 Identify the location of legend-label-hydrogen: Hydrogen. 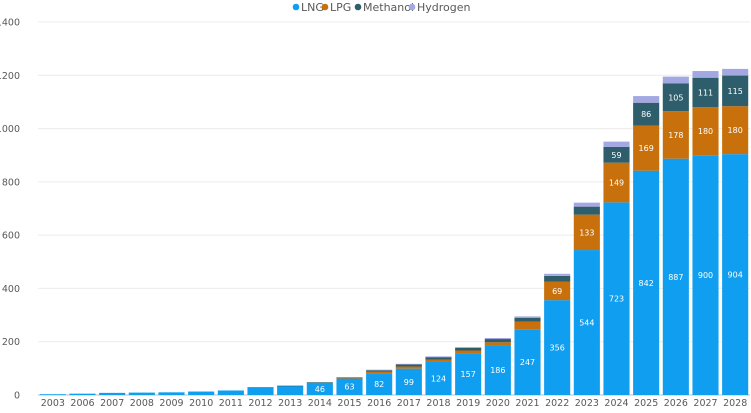
(444, 7).